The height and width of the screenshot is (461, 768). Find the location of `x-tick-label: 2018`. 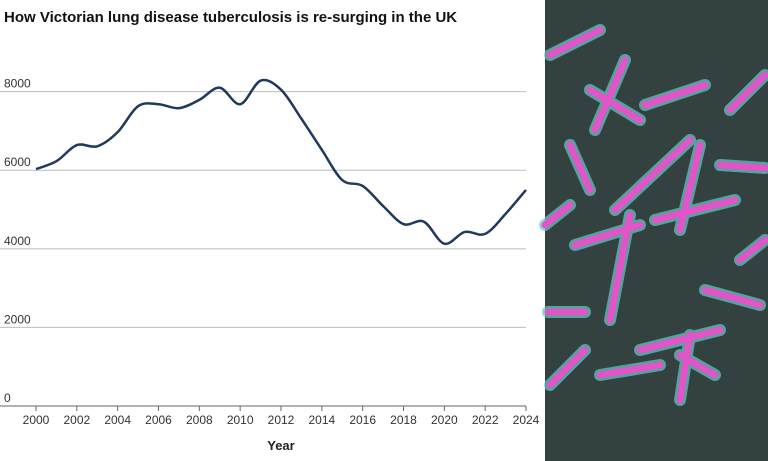

x-tick-label: 2018 is located at coordinates (403, 420).